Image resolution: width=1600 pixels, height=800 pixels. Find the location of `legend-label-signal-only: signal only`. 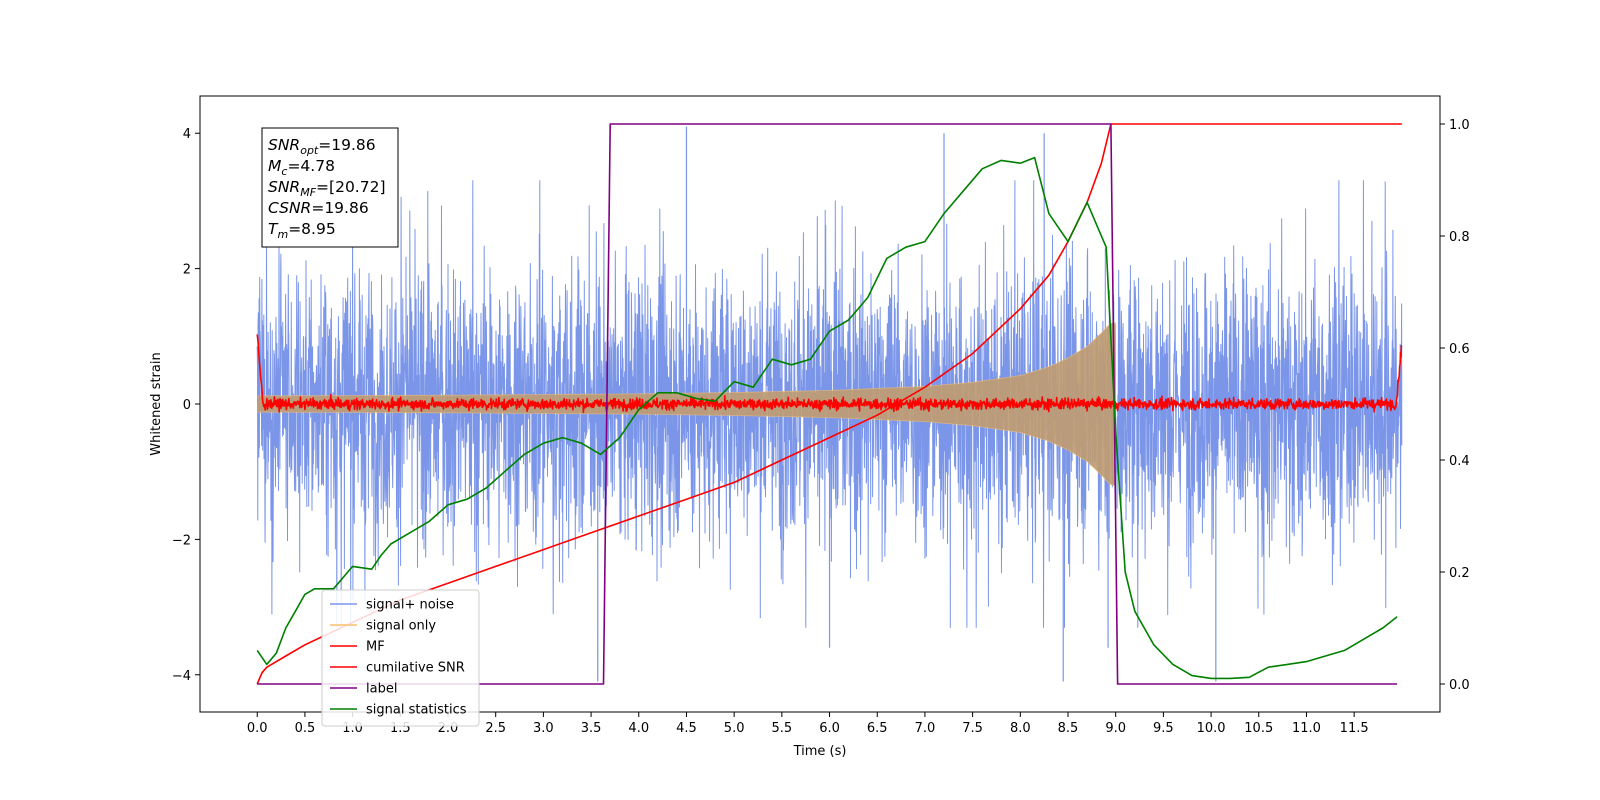

legend-label-signal-only: signal only is located at coordinates (401, 626).